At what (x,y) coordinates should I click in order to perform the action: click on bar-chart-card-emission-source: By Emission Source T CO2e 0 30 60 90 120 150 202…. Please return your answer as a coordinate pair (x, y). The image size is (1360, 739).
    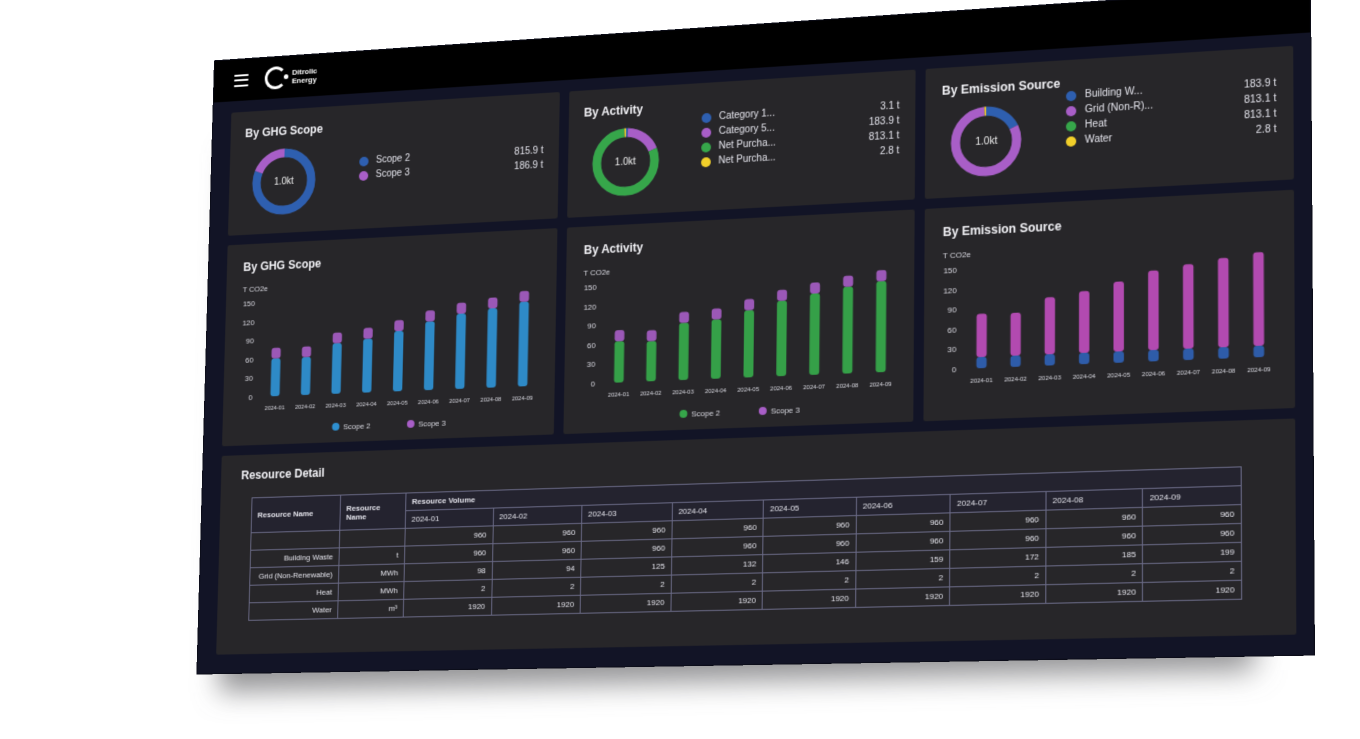
    Looking at the image, I should click on (1109, 306).